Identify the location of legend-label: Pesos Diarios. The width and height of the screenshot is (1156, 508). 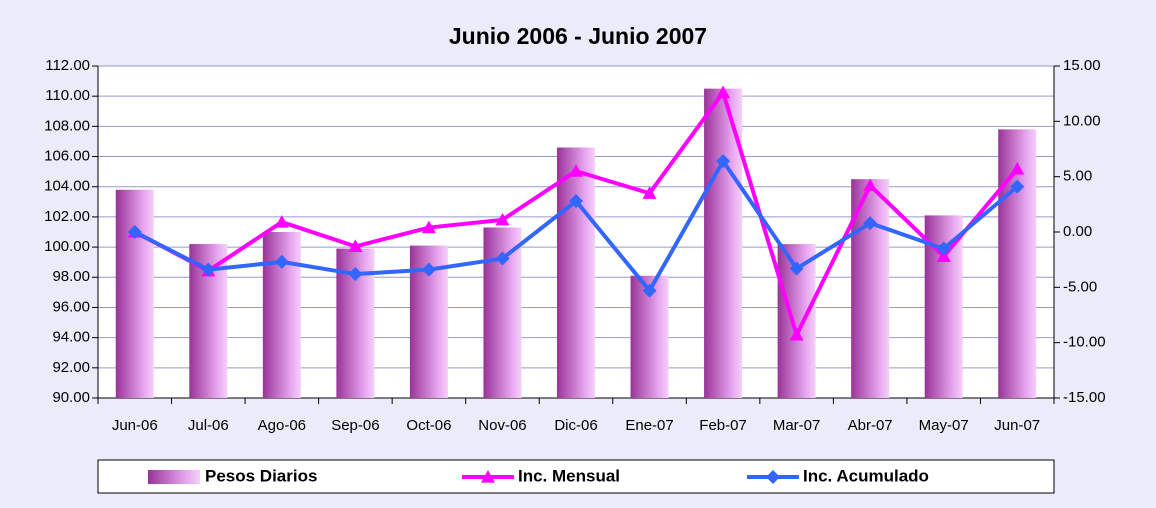
(261, 475).